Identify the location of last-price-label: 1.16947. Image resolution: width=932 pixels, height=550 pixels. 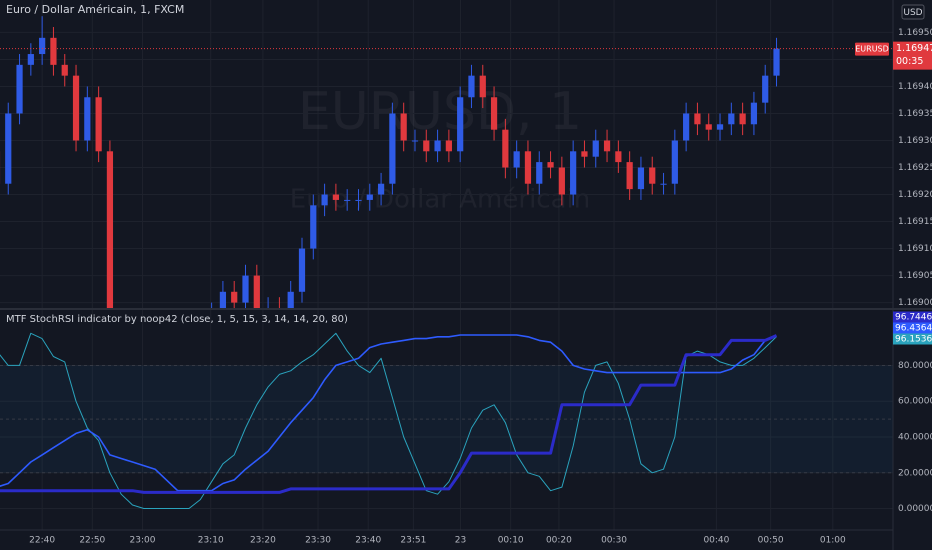
(914, 48).